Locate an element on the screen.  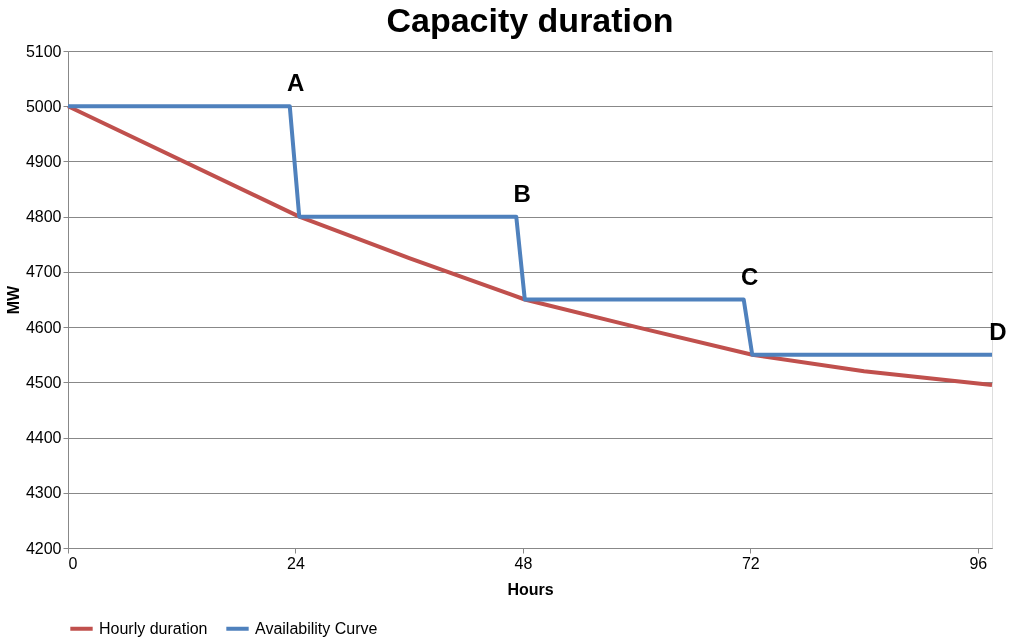
x-axis-title: Hours is located at coordinates (530, 589).